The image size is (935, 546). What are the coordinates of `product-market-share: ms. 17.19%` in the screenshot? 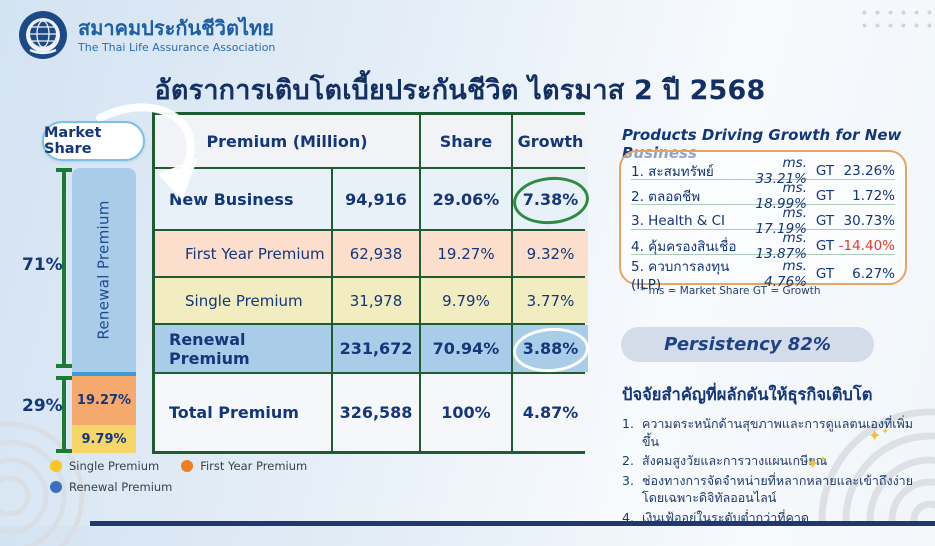 It's located at (781, 221).